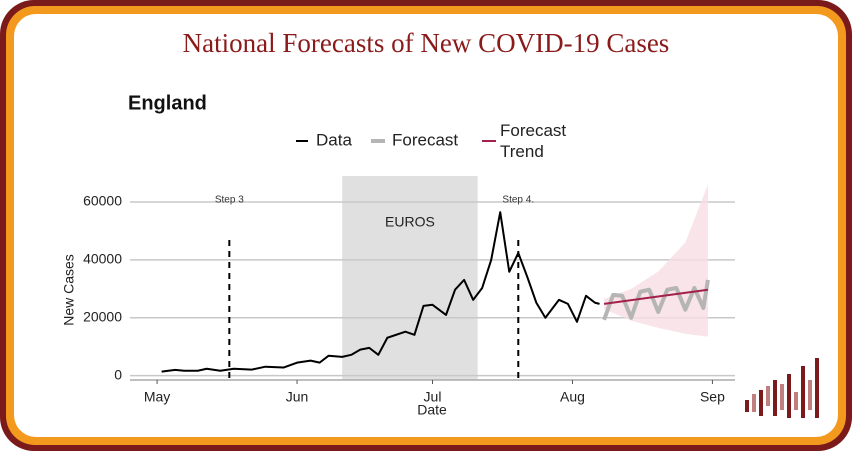 This screenshot has height=451, width=852. I want to click on chart-title: England, so click(167, 103).